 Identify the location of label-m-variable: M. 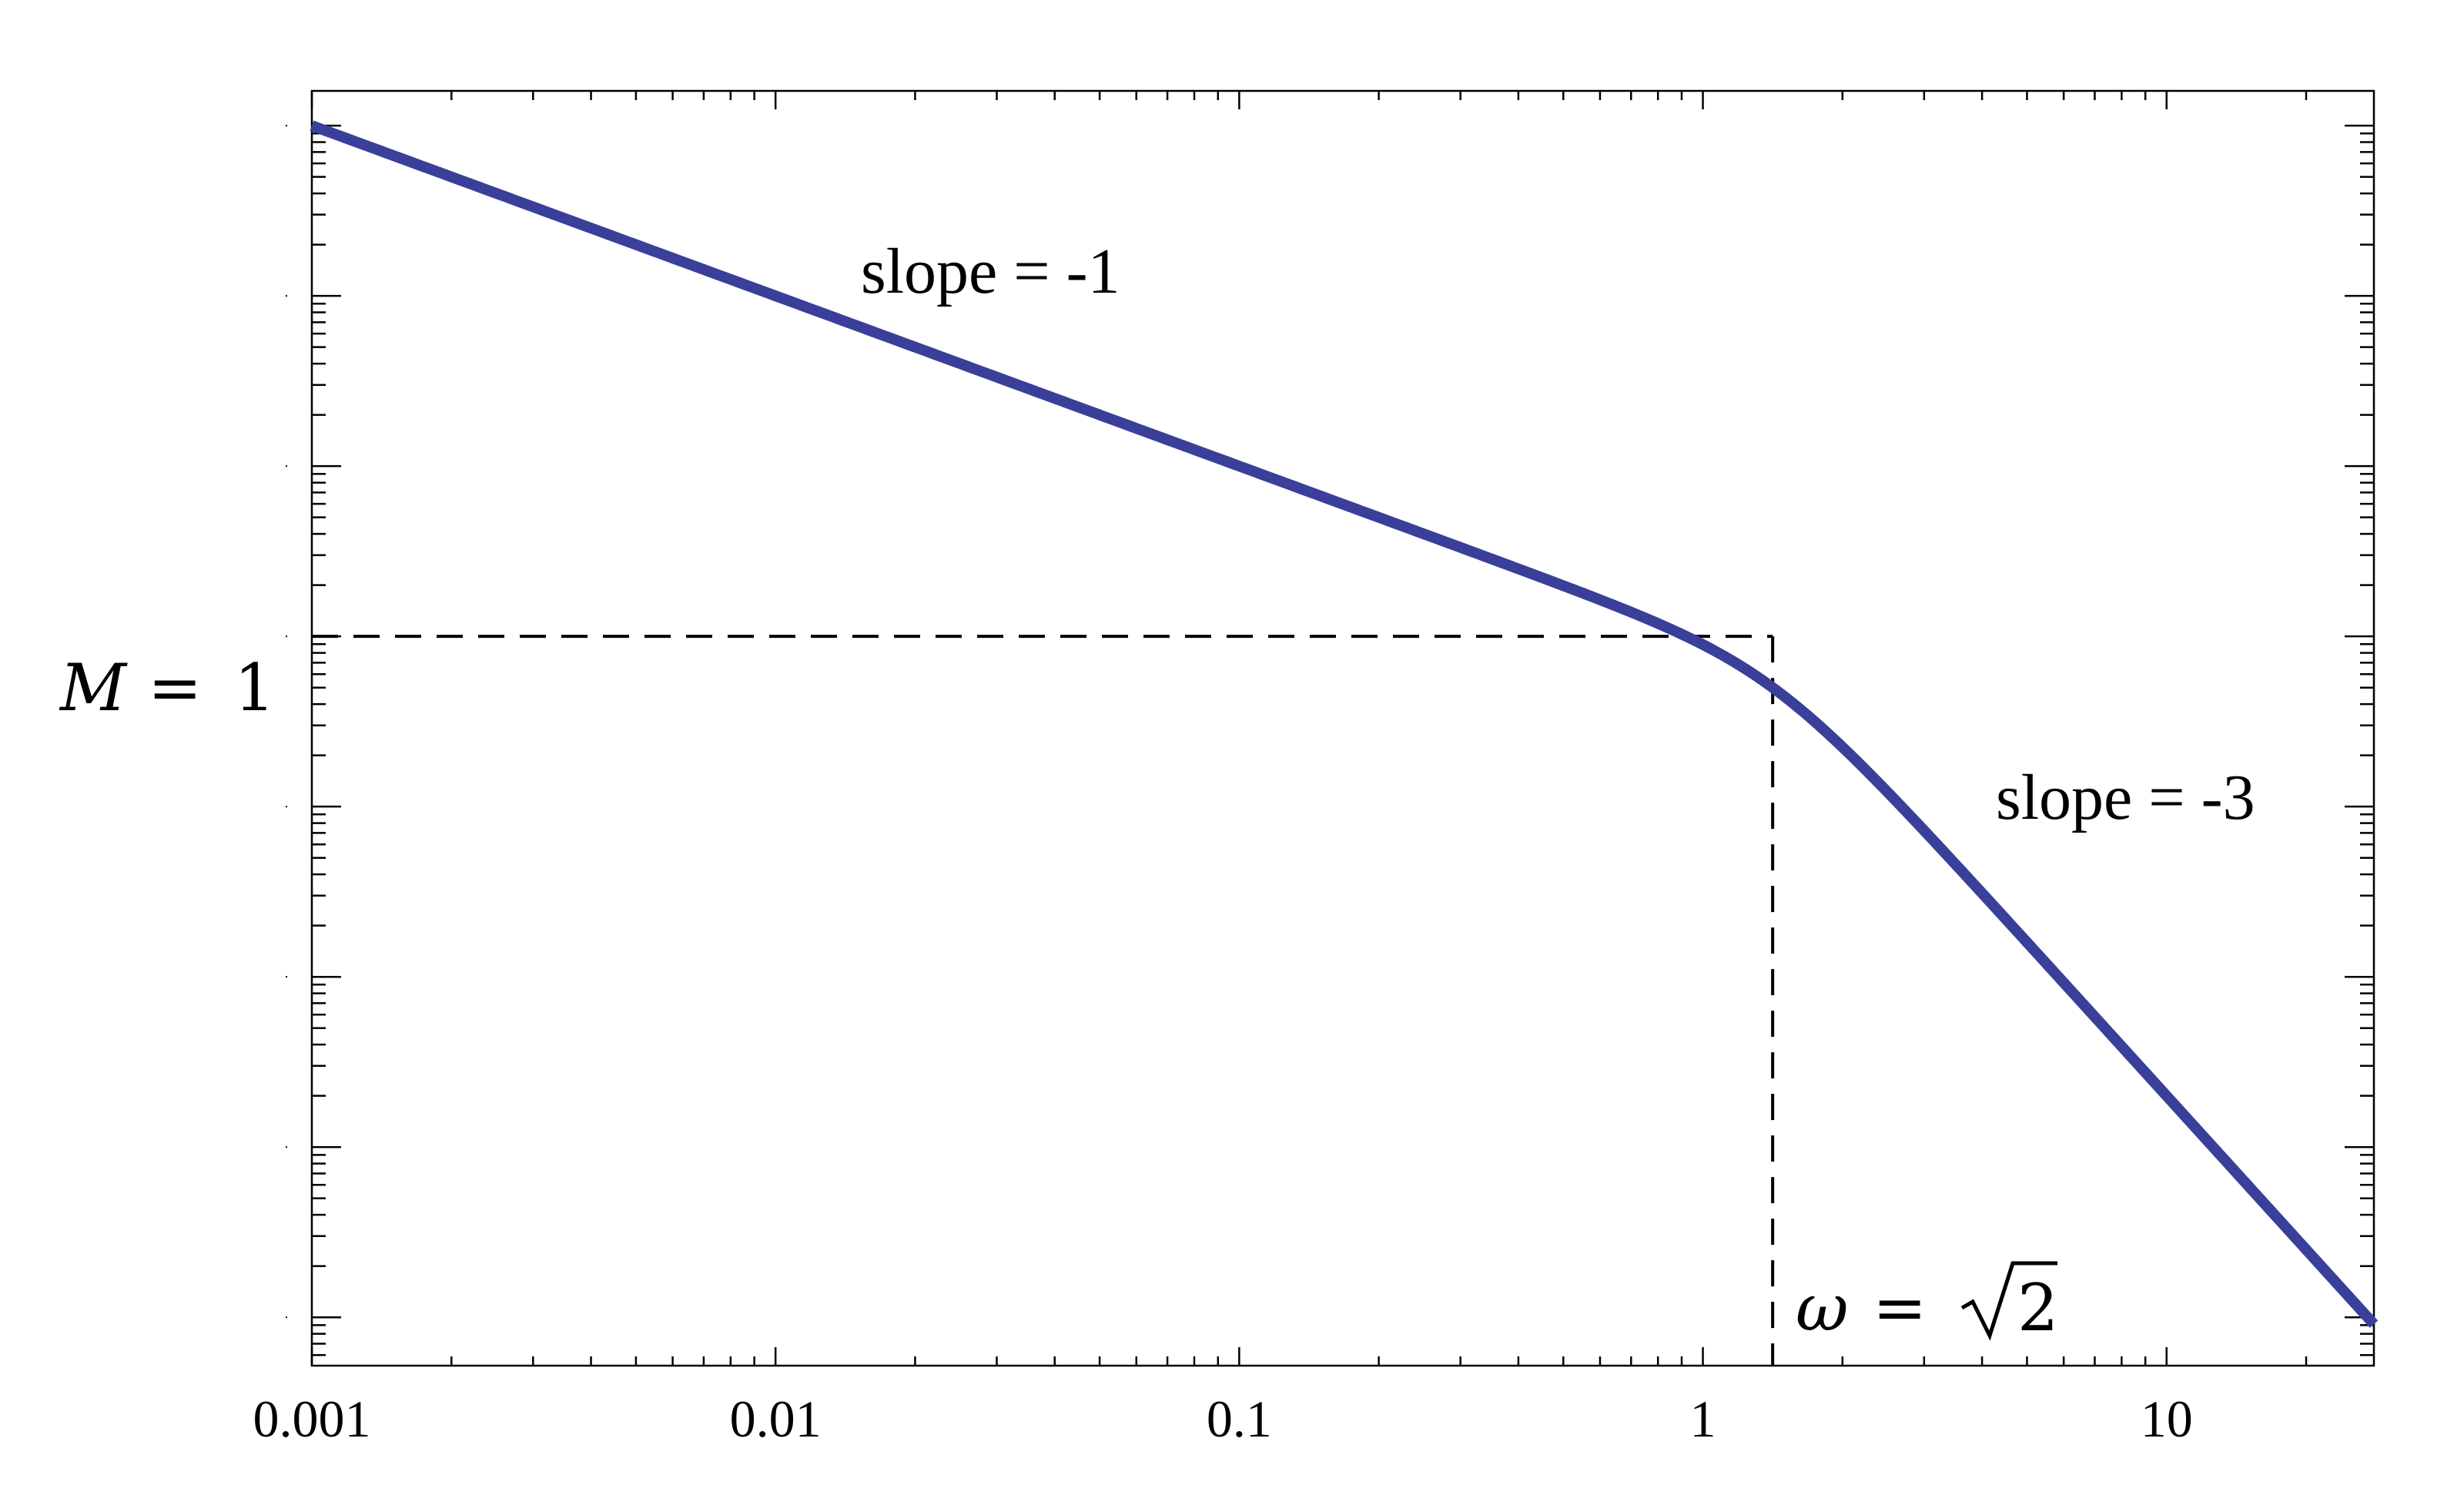
(93, 688).